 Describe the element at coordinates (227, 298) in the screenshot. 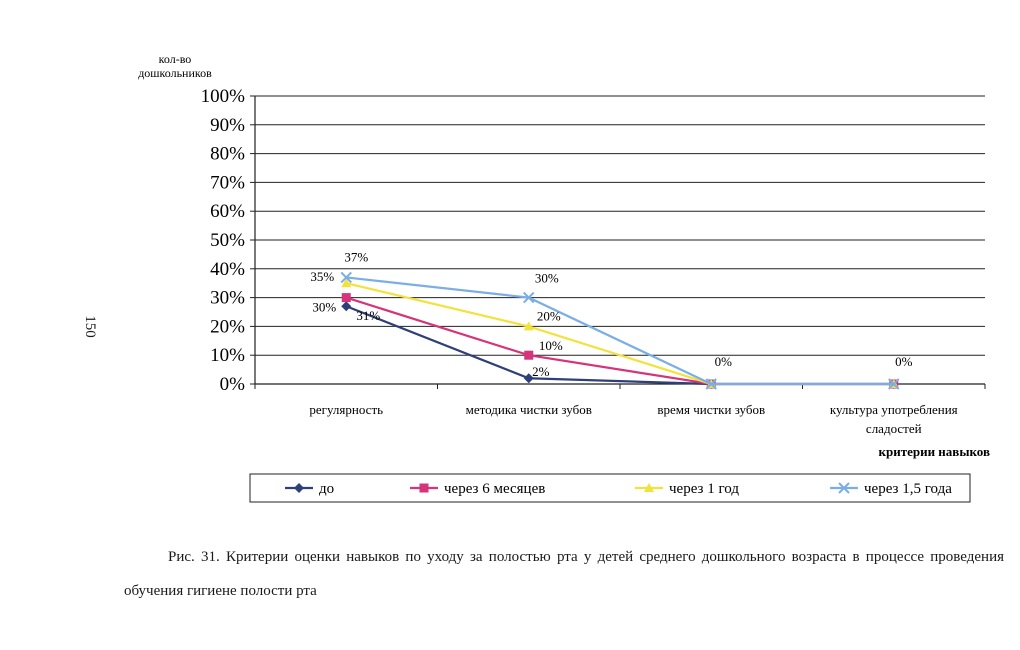

I see `y-tick-label: 30%` at that location.